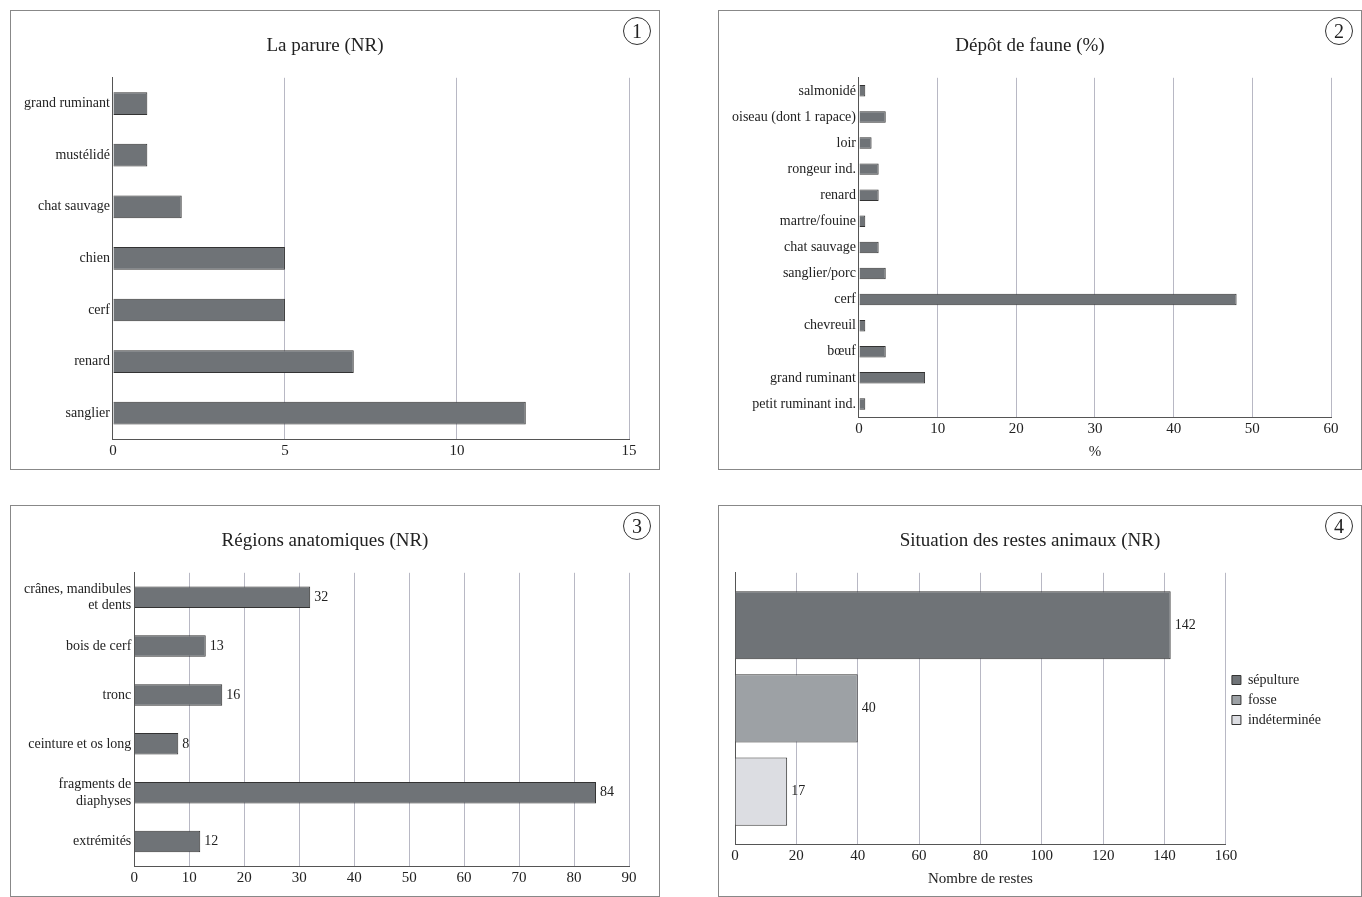  I want to click on data-label: 8, so click(186, 743).